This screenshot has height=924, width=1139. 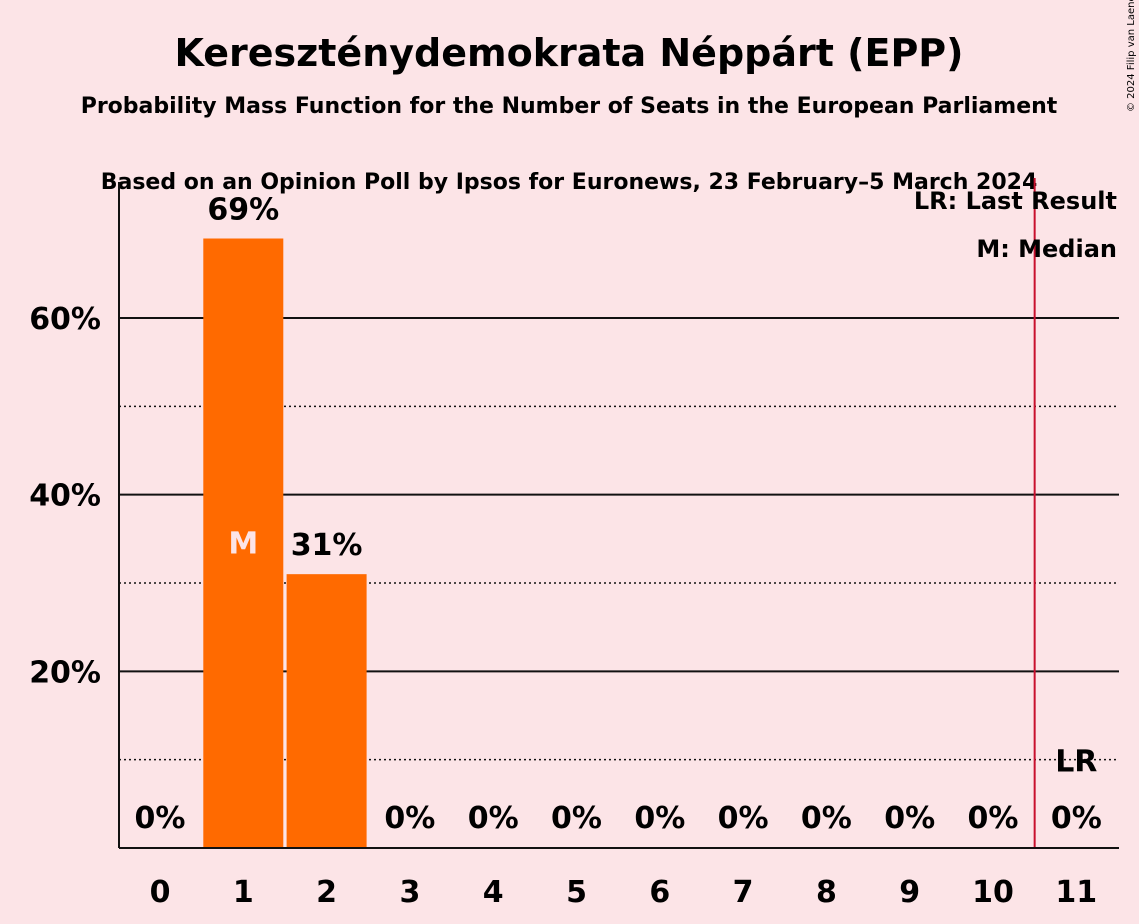 I want to click on bar-value-label: 69%, so click(x=243, y=210).